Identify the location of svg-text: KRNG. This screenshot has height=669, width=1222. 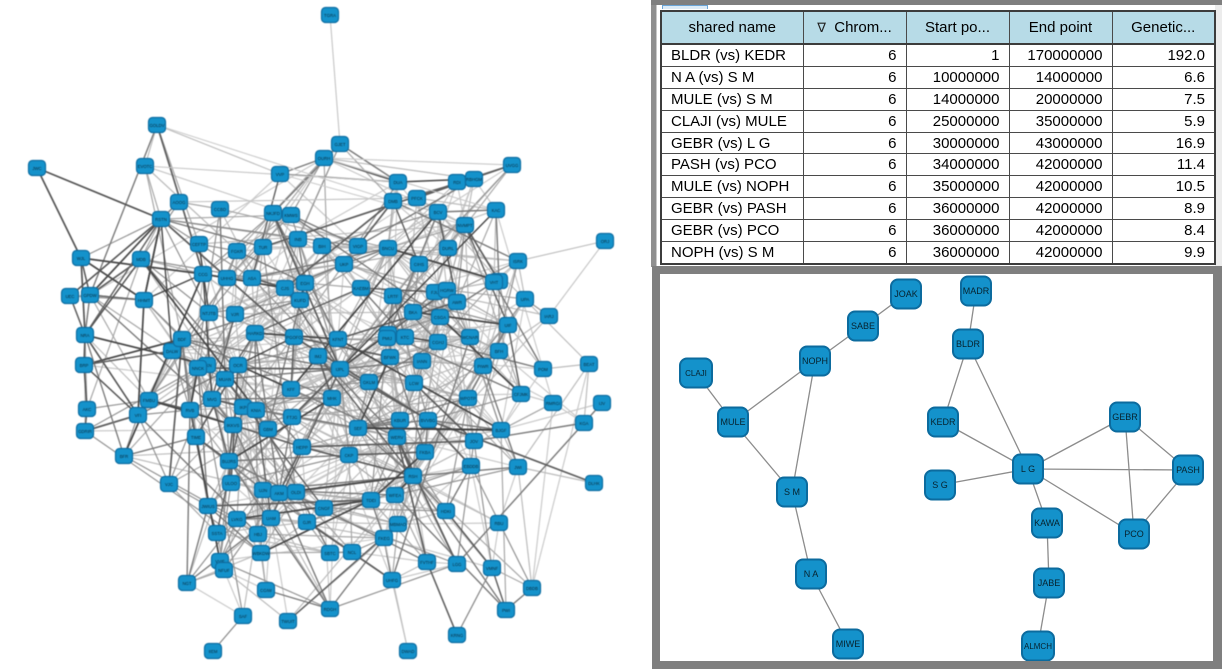
(457, 635).